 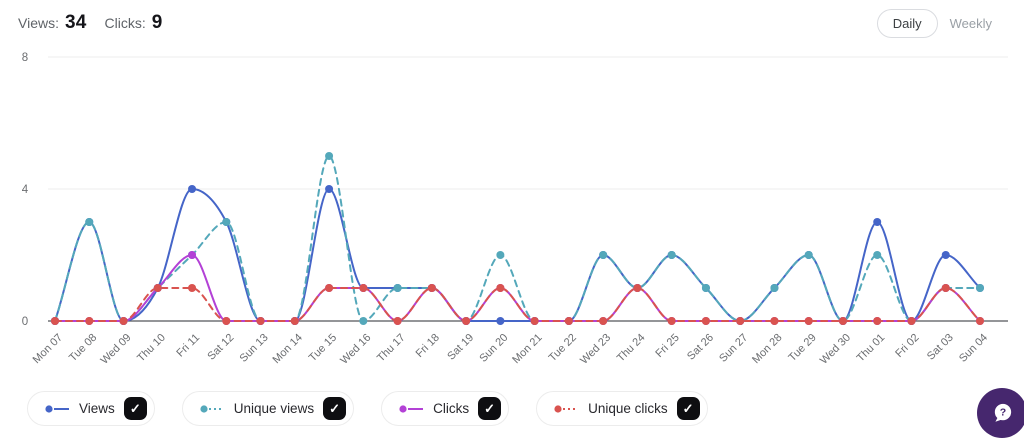 What do you see at coordinates (566, 408) in the screenshot?
I see `dashed-series-swatch-icon` at bounding box center [566, 408].